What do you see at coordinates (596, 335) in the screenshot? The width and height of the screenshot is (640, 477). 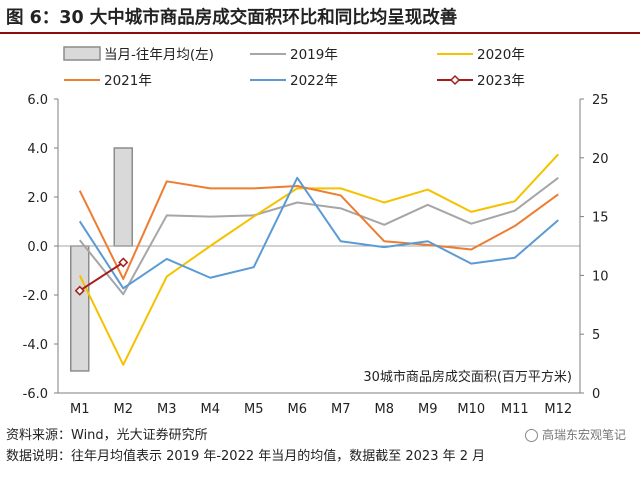 I see `right-tick-label: 5` at bounding box center [596, 335].